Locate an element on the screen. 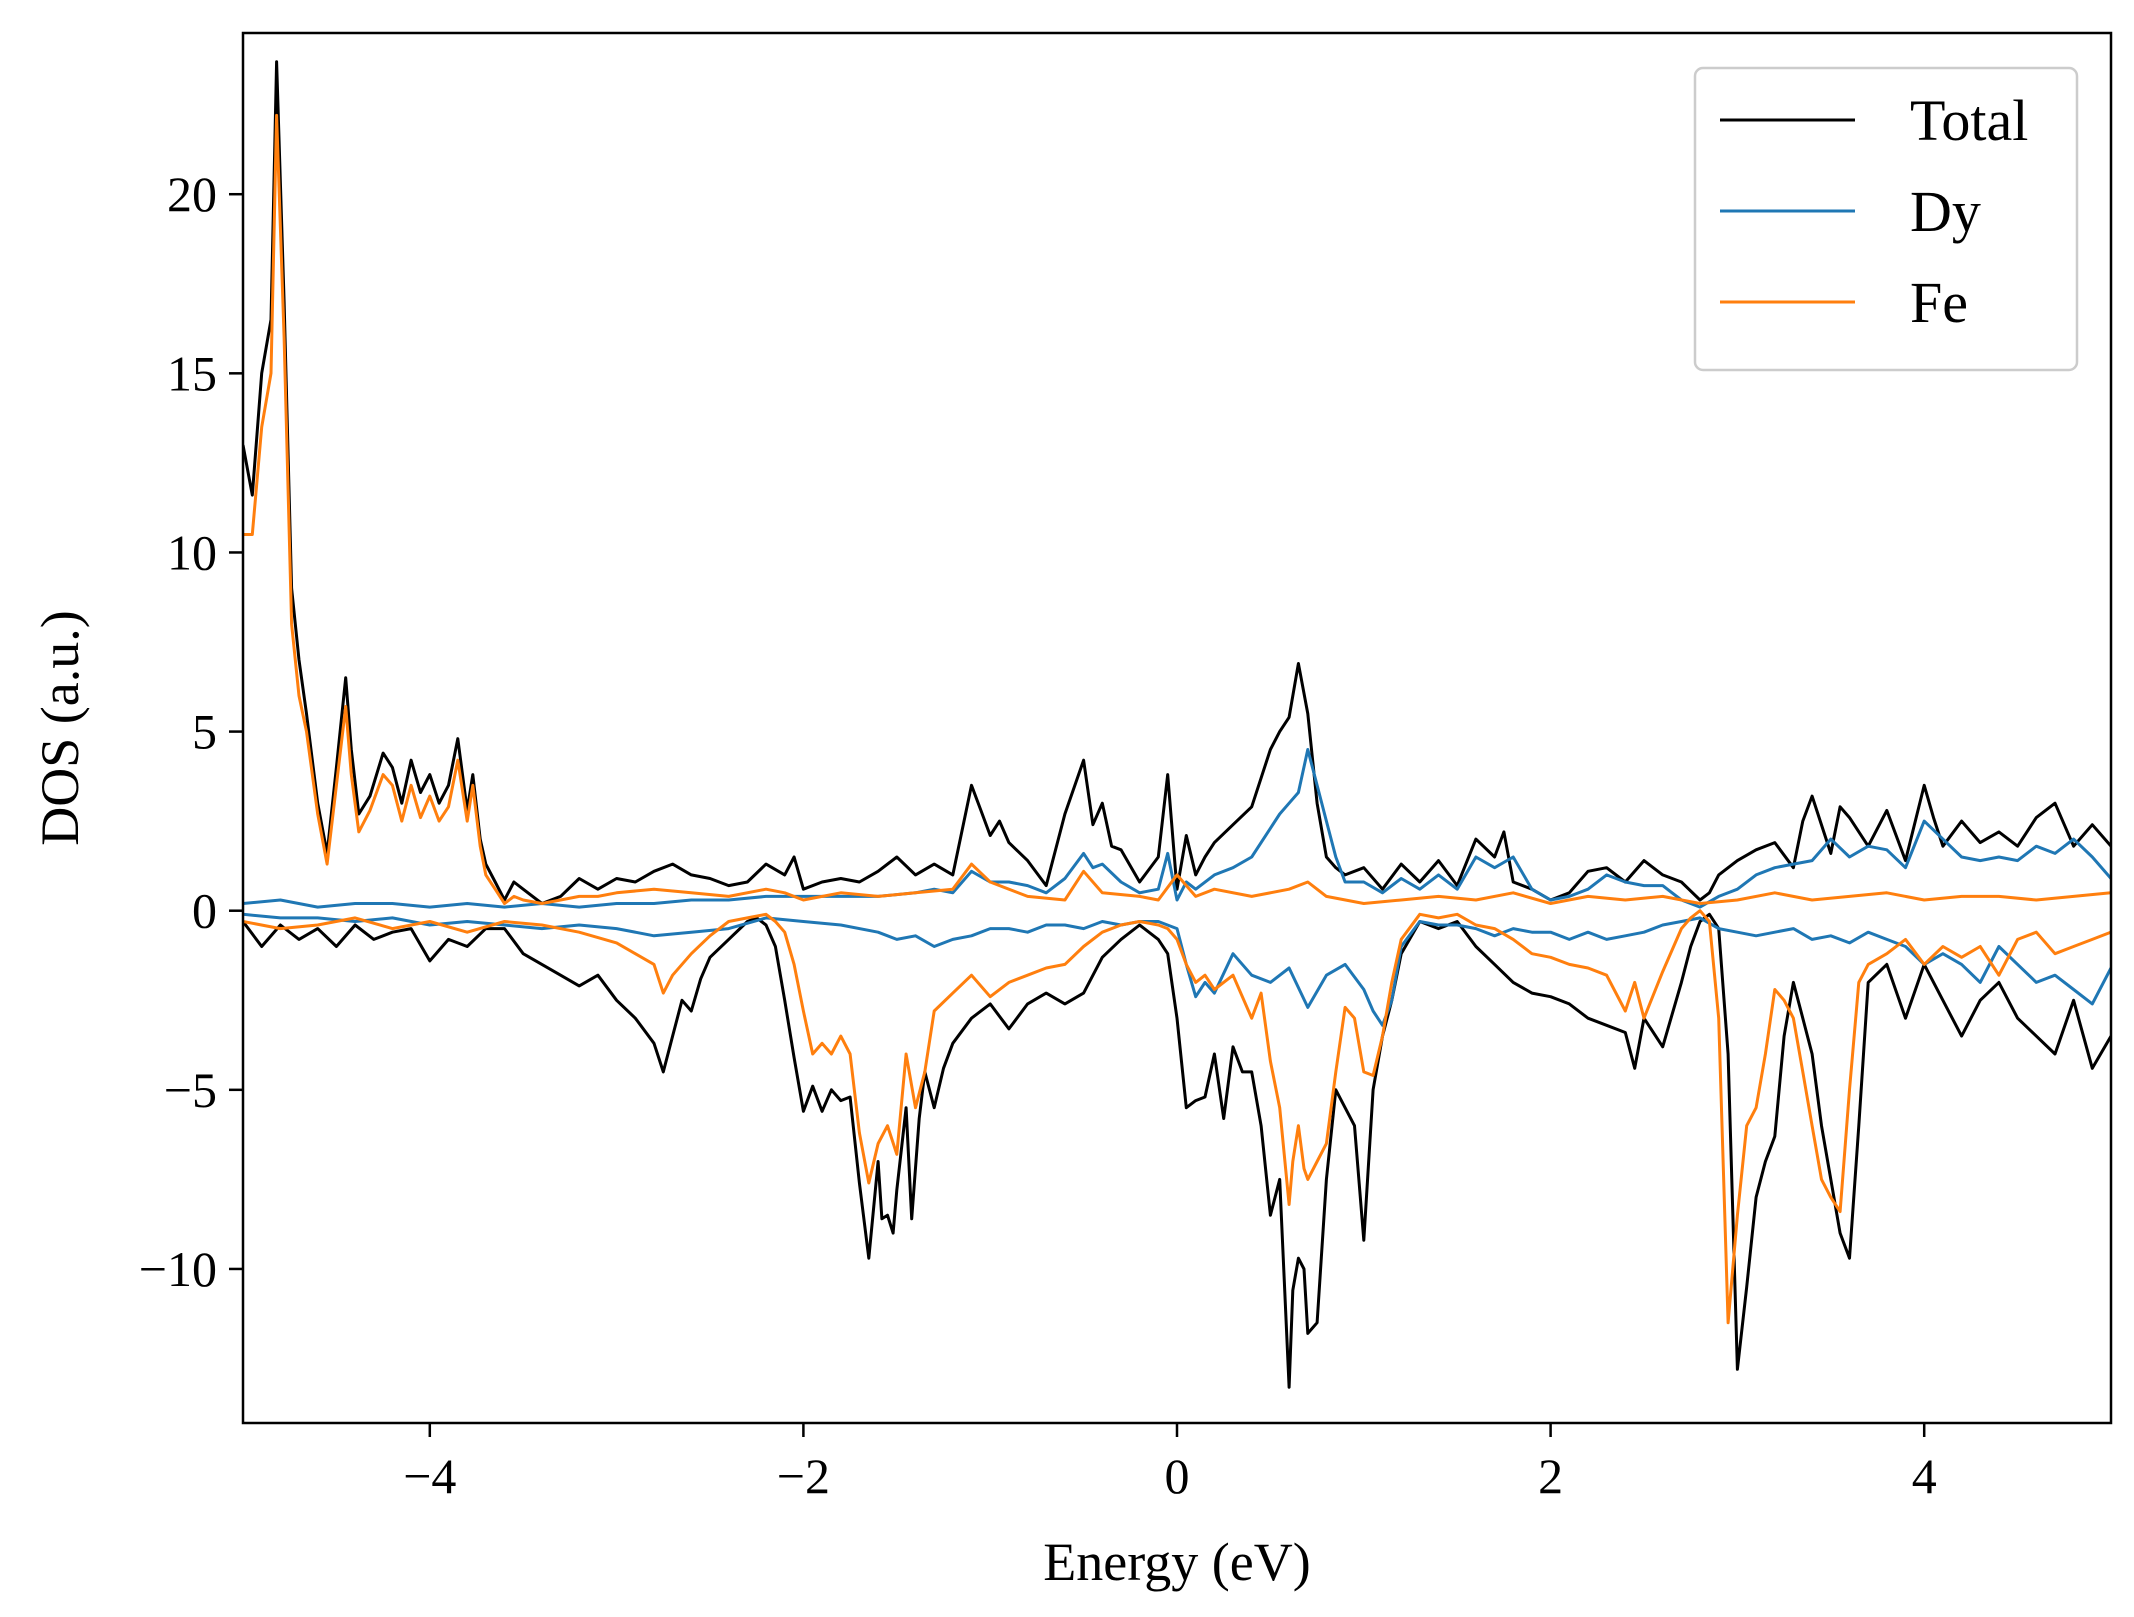 The height and width of the screenshot is (1617, 2134). y-tick-label: 0 is located at coordinates (204, 911).